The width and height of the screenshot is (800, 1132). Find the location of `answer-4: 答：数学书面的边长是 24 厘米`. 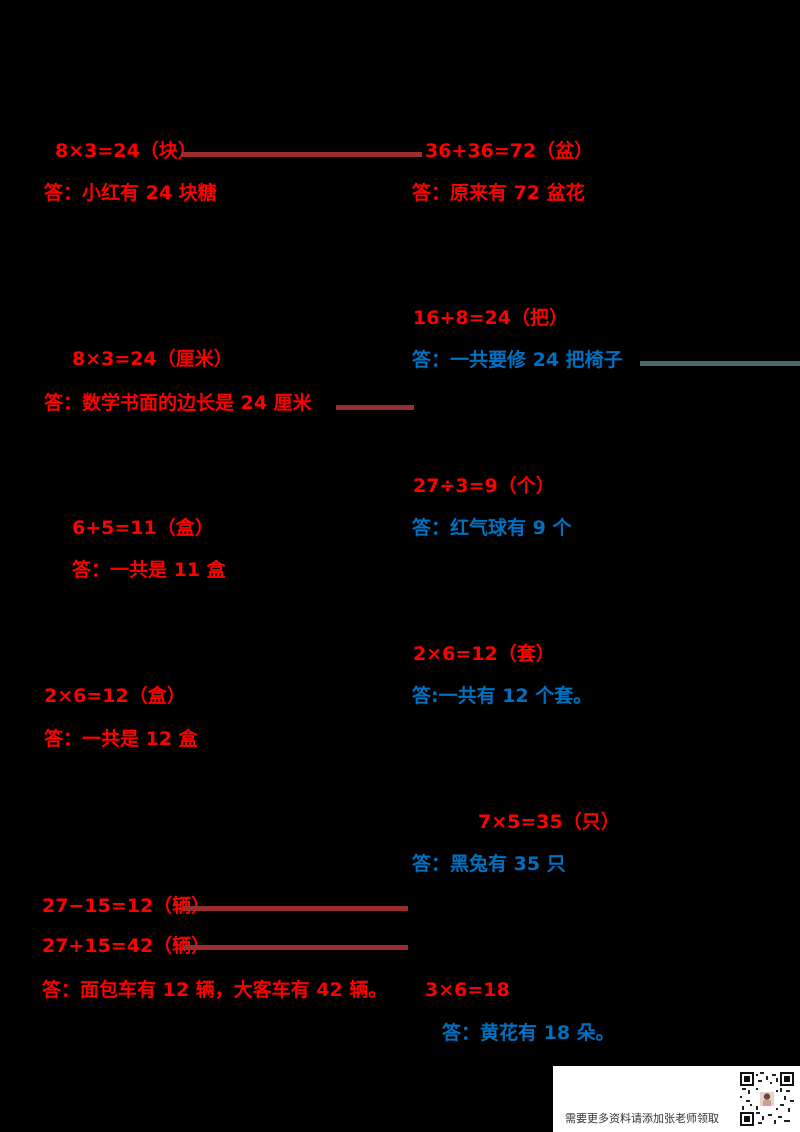

answer-4: 答：数学书面的边长是 24 厘米 is located at coordinates (178, 403).